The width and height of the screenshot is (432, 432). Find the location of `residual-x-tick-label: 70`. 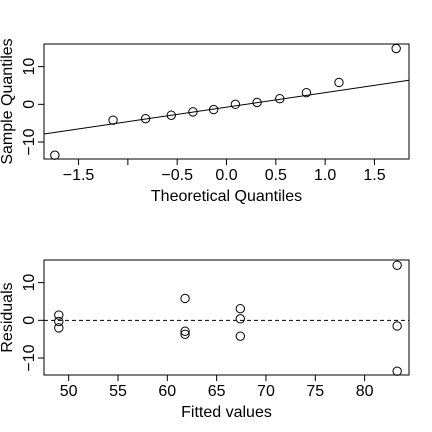

residual-x-tick-label: 70 is located at coordinates (266, 391).